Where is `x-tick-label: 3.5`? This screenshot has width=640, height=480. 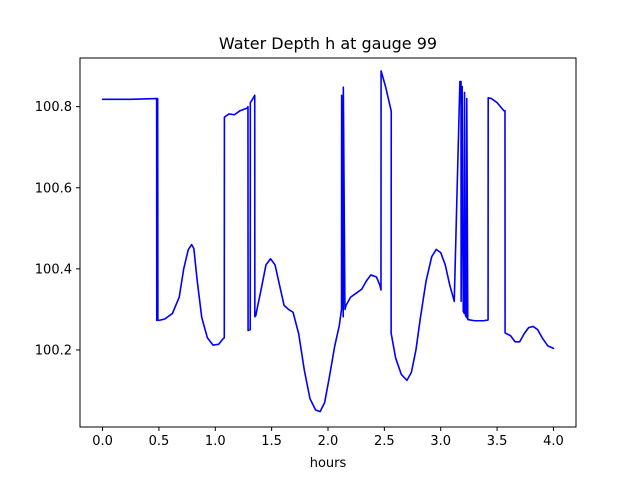 x-tick-label: 3.5 is located at coordinates (497, 441).